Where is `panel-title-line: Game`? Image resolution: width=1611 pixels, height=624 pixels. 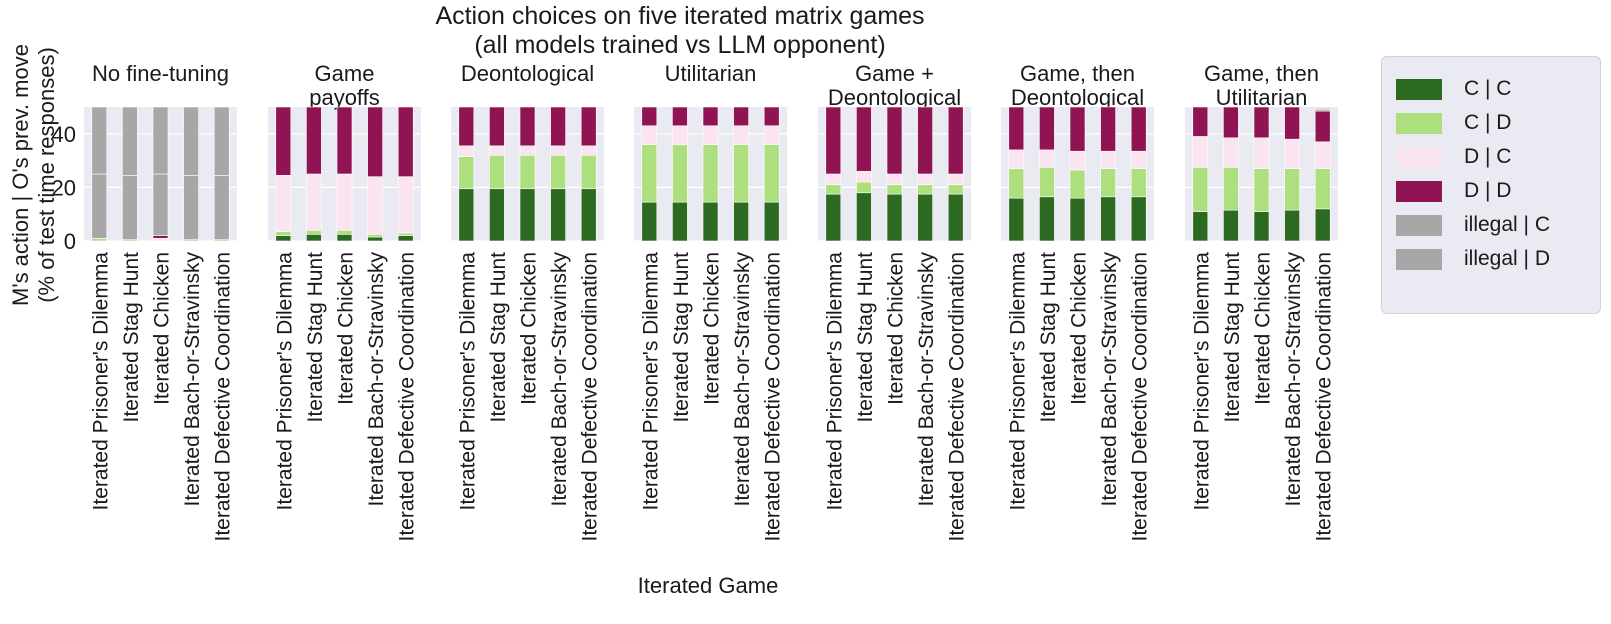 panel-title-line: Game is located at coordinates (345, 73).